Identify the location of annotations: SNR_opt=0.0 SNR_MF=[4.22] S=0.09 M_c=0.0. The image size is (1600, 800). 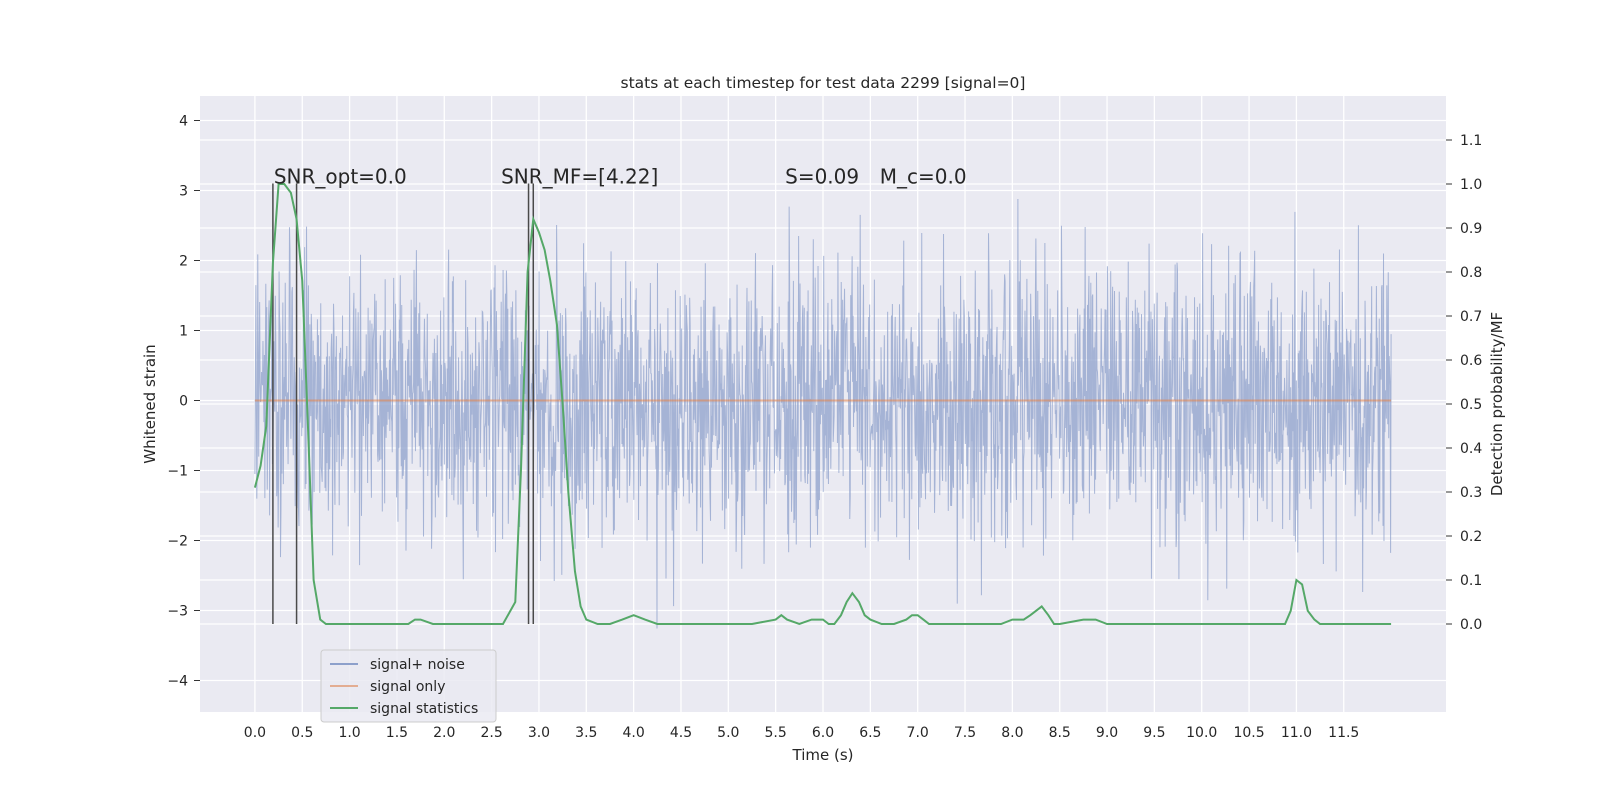
(620, 177).